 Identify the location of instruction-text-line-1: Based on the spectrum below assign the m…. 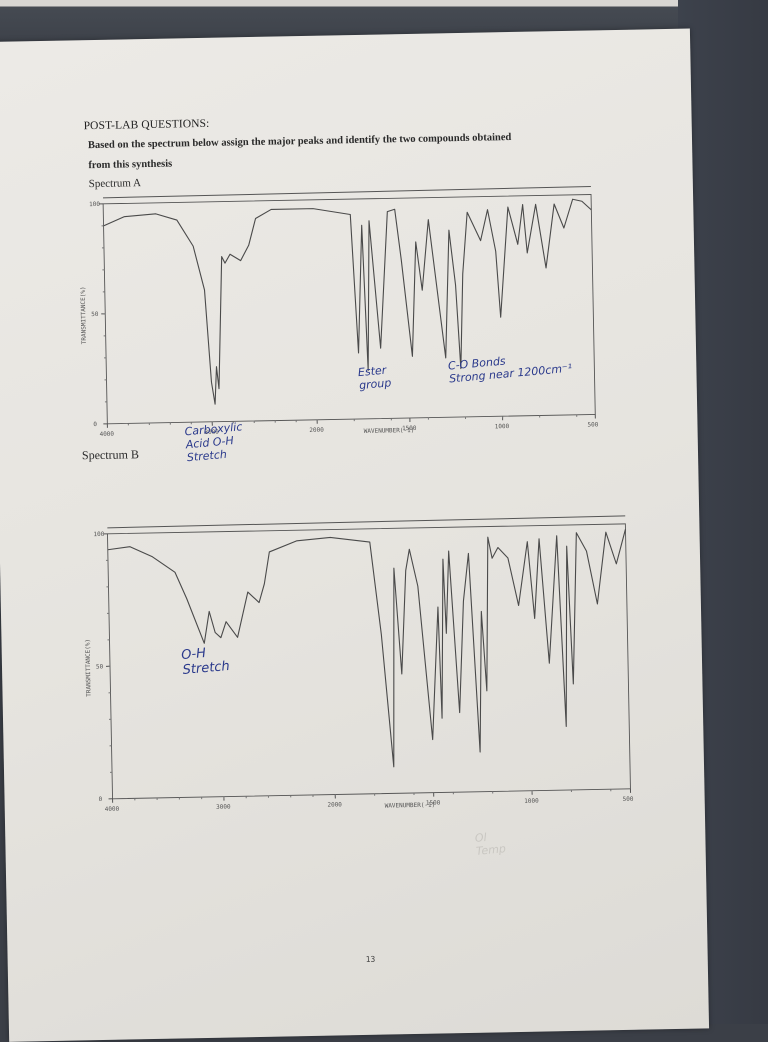
(299, 141).